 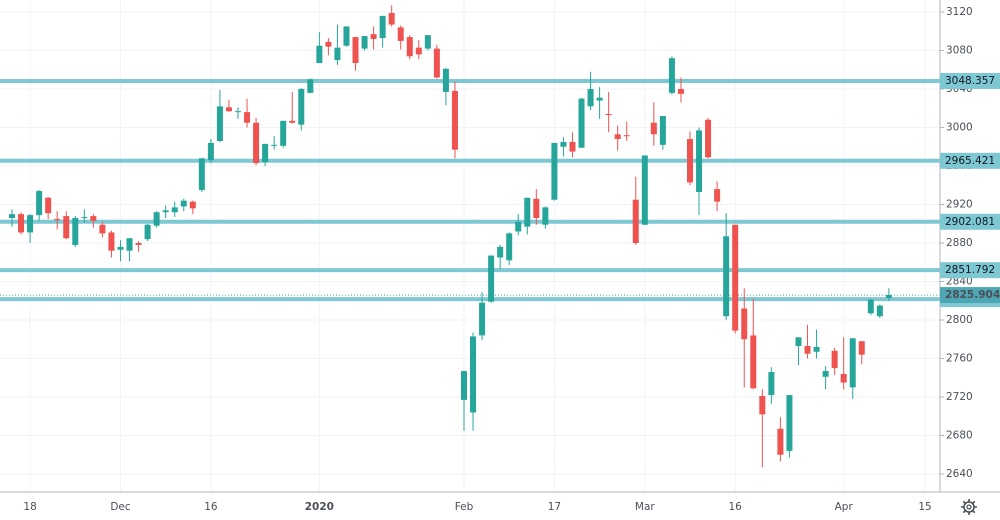 I want to click on last-price-box, so click(x=970, y=295).